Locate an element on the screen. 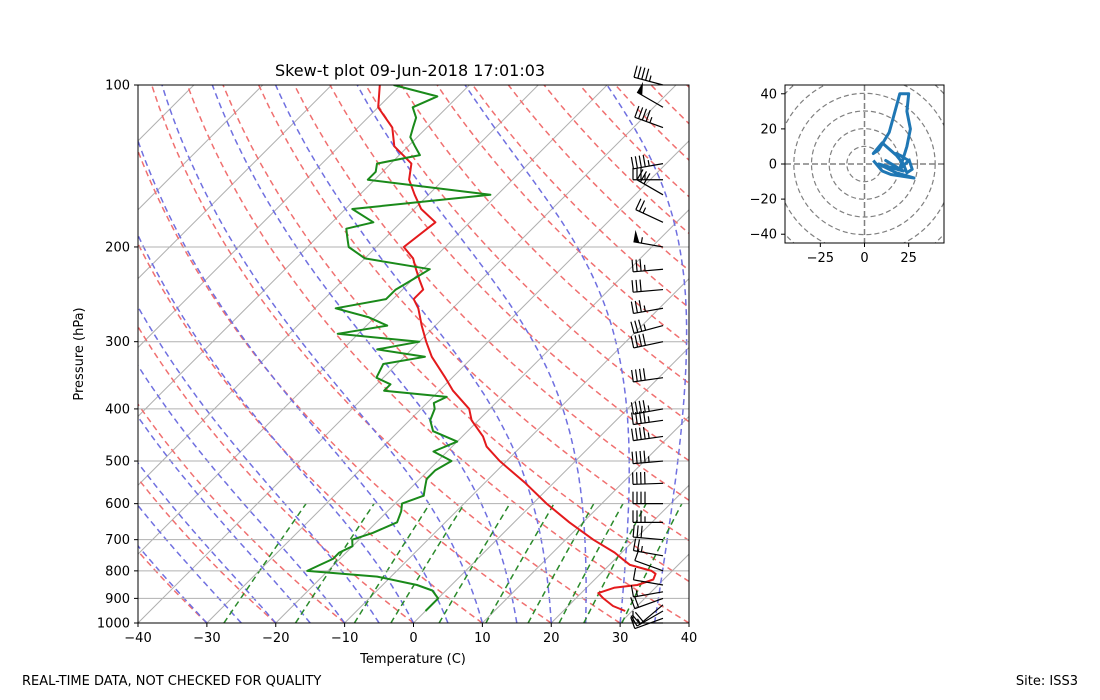 The width and height of the screenshot is (1100, 700). hodograph-trace is located at coordinates (893, 136).